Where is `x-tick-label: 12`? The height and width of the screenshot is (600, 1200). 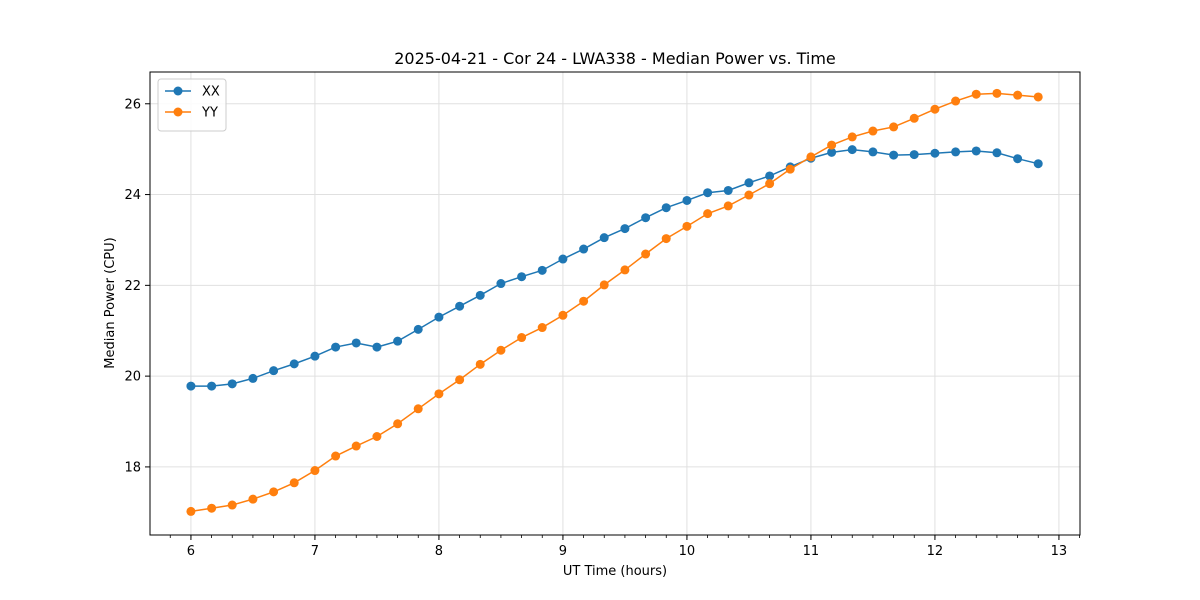 x-tick-label: 12 is located at coordinates (935, 551).